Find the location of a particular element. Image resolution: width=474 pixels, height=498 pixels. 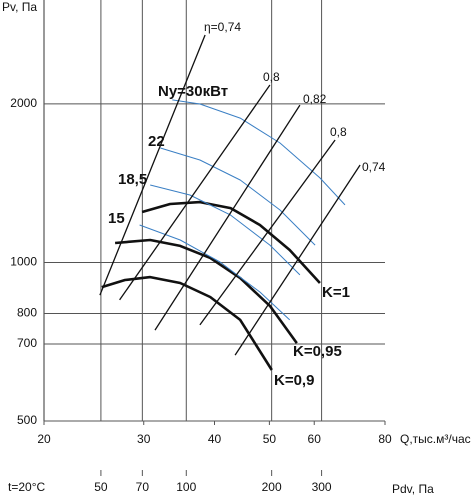

curve-label: 15 is located at coordinates (116, 218).